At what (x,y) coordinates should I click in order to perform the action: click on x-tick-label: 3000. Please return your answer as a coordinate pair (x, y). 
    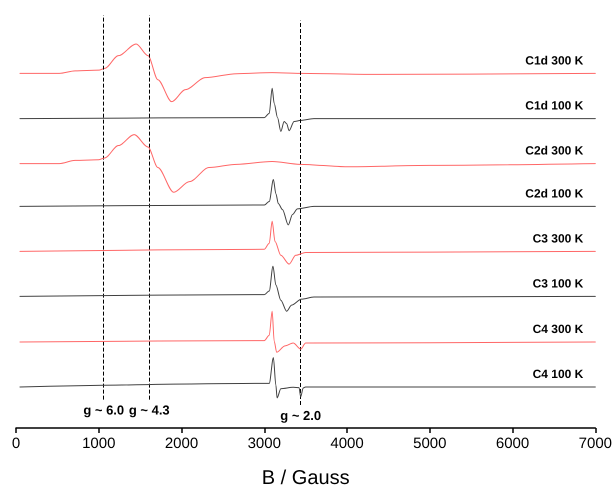
    Looking at the image, I should click on (264, 443).